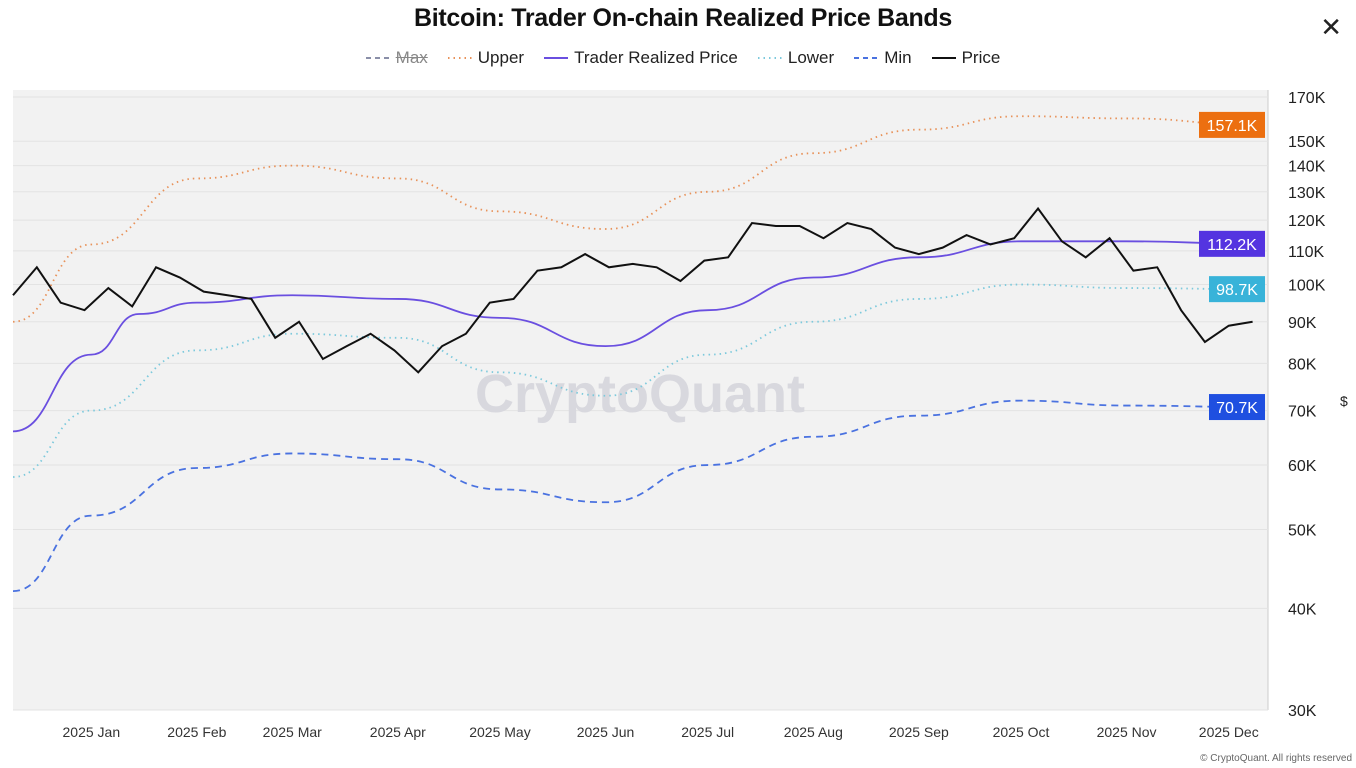 The image size is (1356, 768). What do you see at coordinates (707, 732) in the screenshot?
I see `x-tick-label: 2025 Jul` at bounding box center [707, 732].